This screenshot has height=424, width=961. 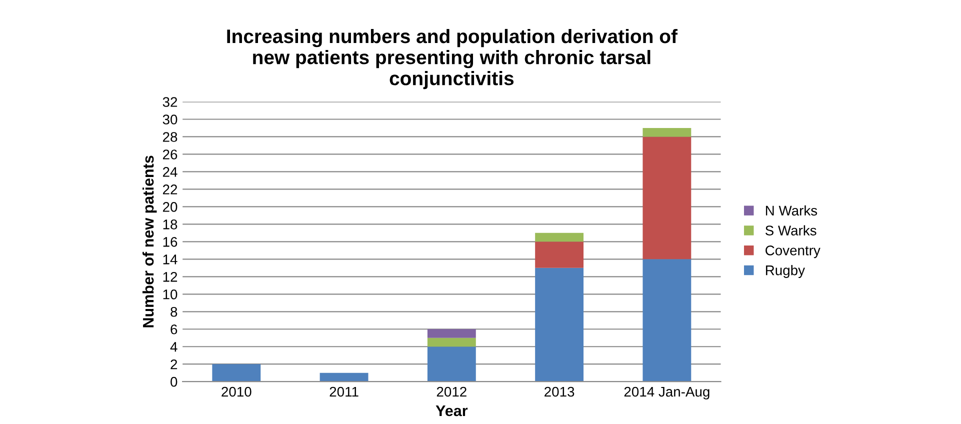 What do you see at coordinates (174, 311) in the screenshot?
I see `y-tick-label: 8` at bounding box center [174, 311].